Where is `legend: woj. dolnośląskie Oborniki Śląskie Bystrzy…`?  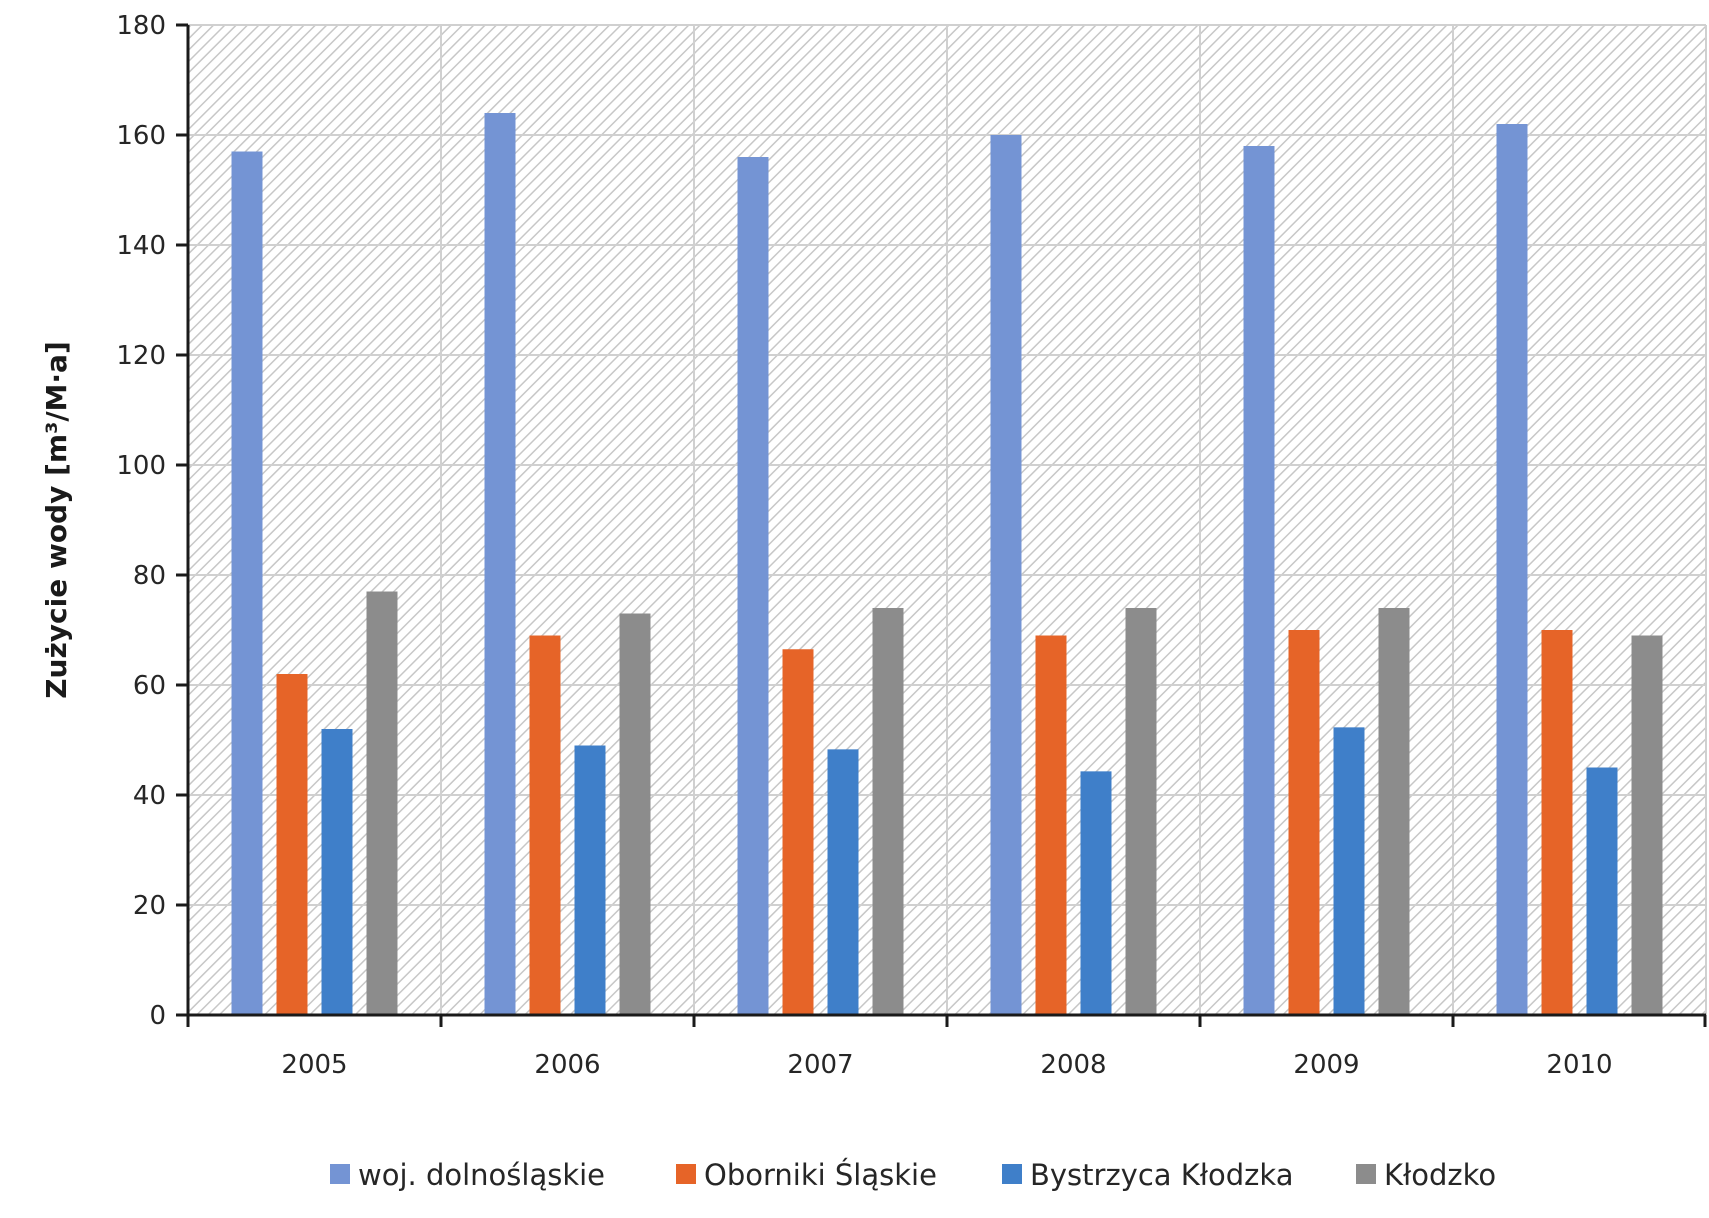 legend: woj. dolnośląskie Oborniki Śląskie Bystrzy… is located at coordinates (913, 1175).